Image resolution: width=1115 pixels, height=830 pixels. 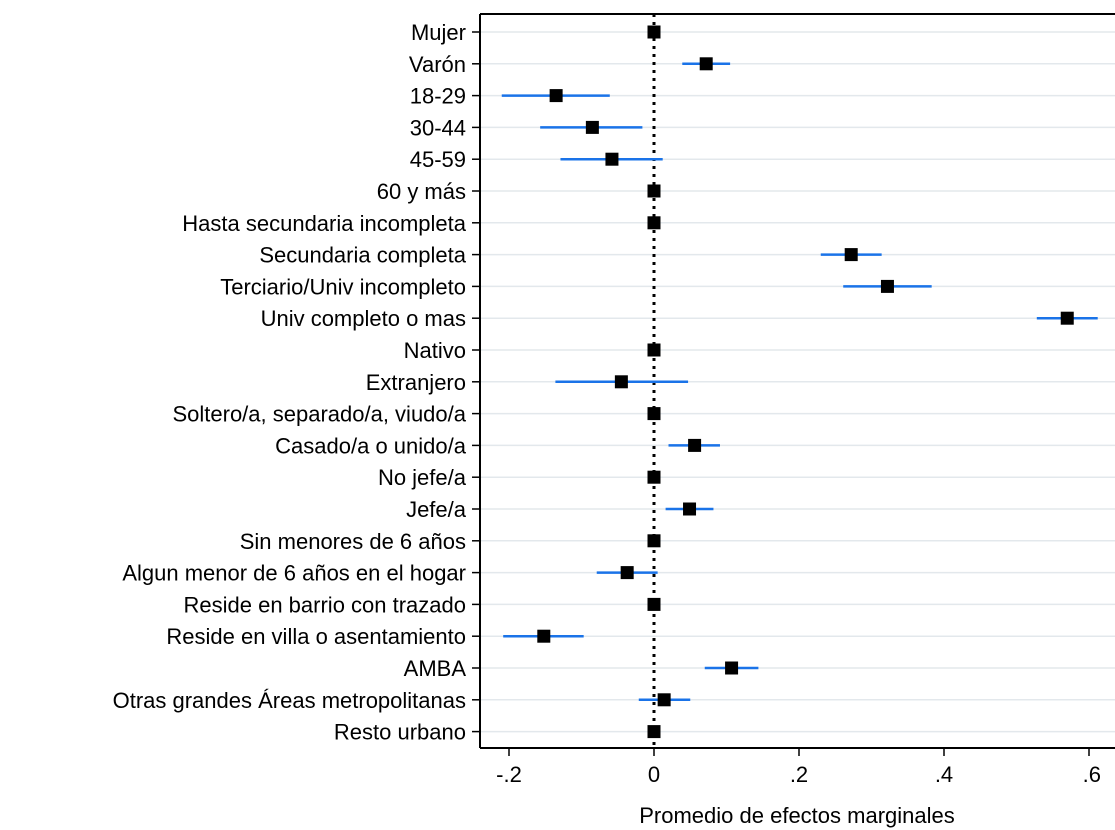 What do you see at coordinates (362, 255) in the screenshot?
I see `category-label: Secundaria completa` at bounding box center [362, 255].